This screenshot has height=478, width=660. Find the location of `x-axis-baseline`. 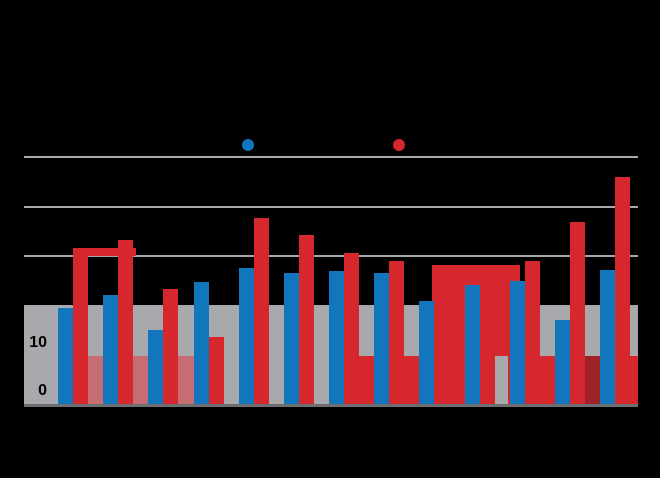

x-axis-baseline is located at coordinates (331, 405).